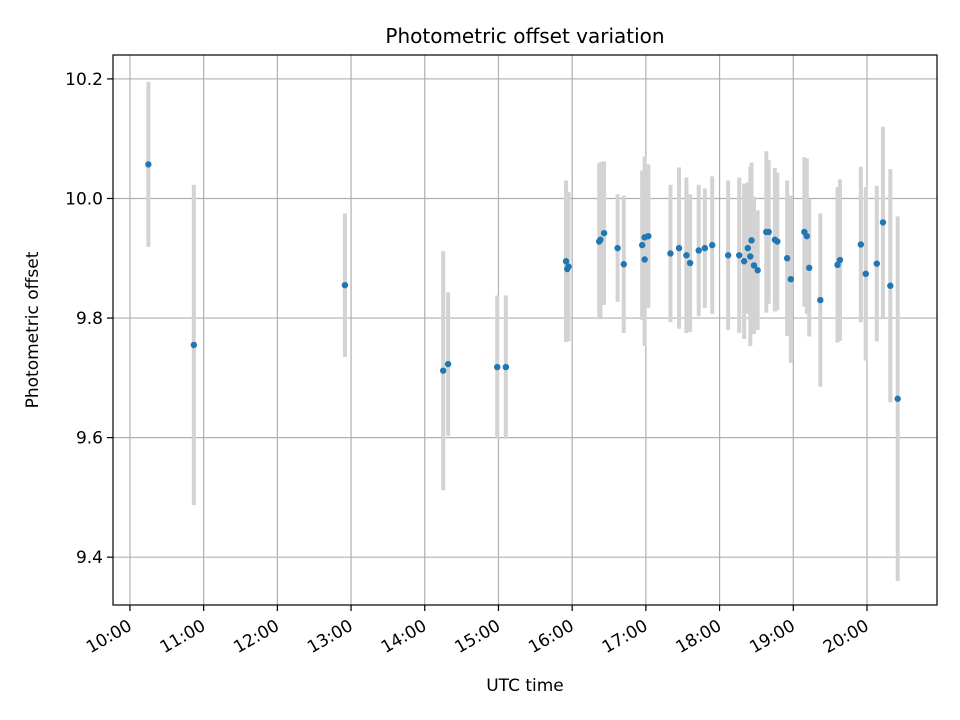 The image size is (960, 720). I want to click on y-tick-label: 9.8, so click(89, 319).